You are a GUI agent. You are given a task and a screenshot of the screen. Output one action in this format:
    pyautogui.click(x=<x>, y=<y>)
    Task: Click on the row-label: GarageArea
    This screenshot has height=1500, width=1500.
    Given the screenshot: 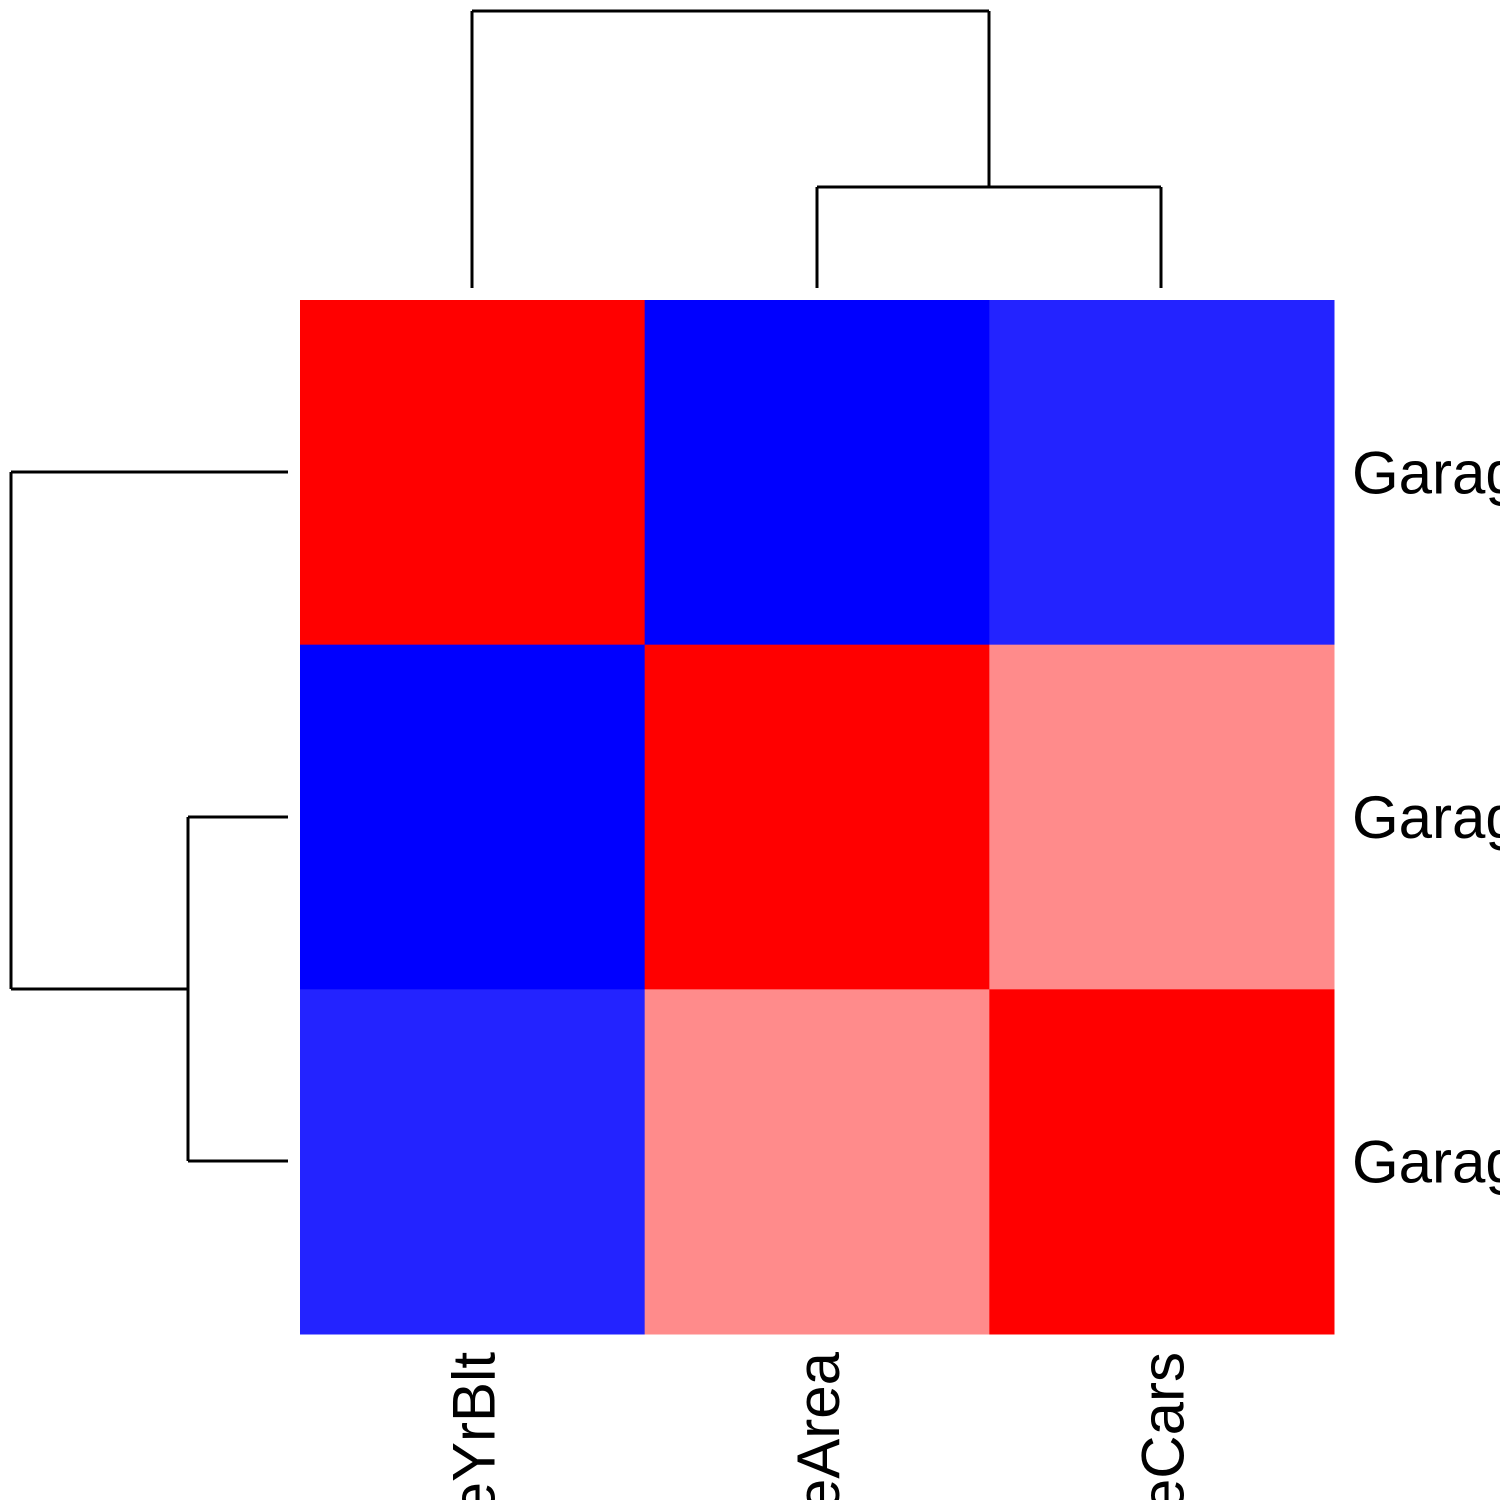 What is the action you would take?
    pyautogui.click(x=1426, y=817)
    